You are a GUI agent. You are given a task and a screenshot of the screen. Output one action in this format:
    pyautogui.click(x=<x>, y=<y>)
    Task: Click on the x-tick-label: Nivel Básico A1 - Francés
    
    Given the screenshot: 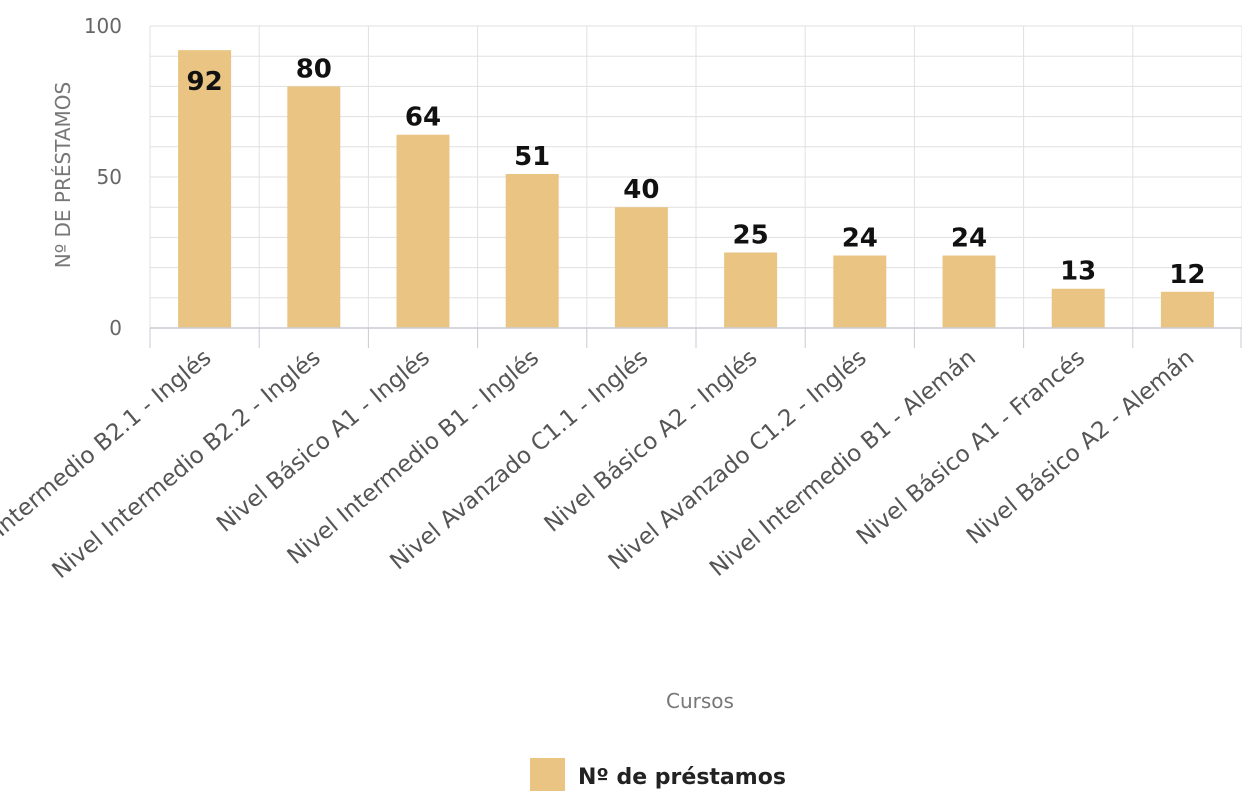 What is the action you would take?
    pyautogui.click(x=971, y=448)
    